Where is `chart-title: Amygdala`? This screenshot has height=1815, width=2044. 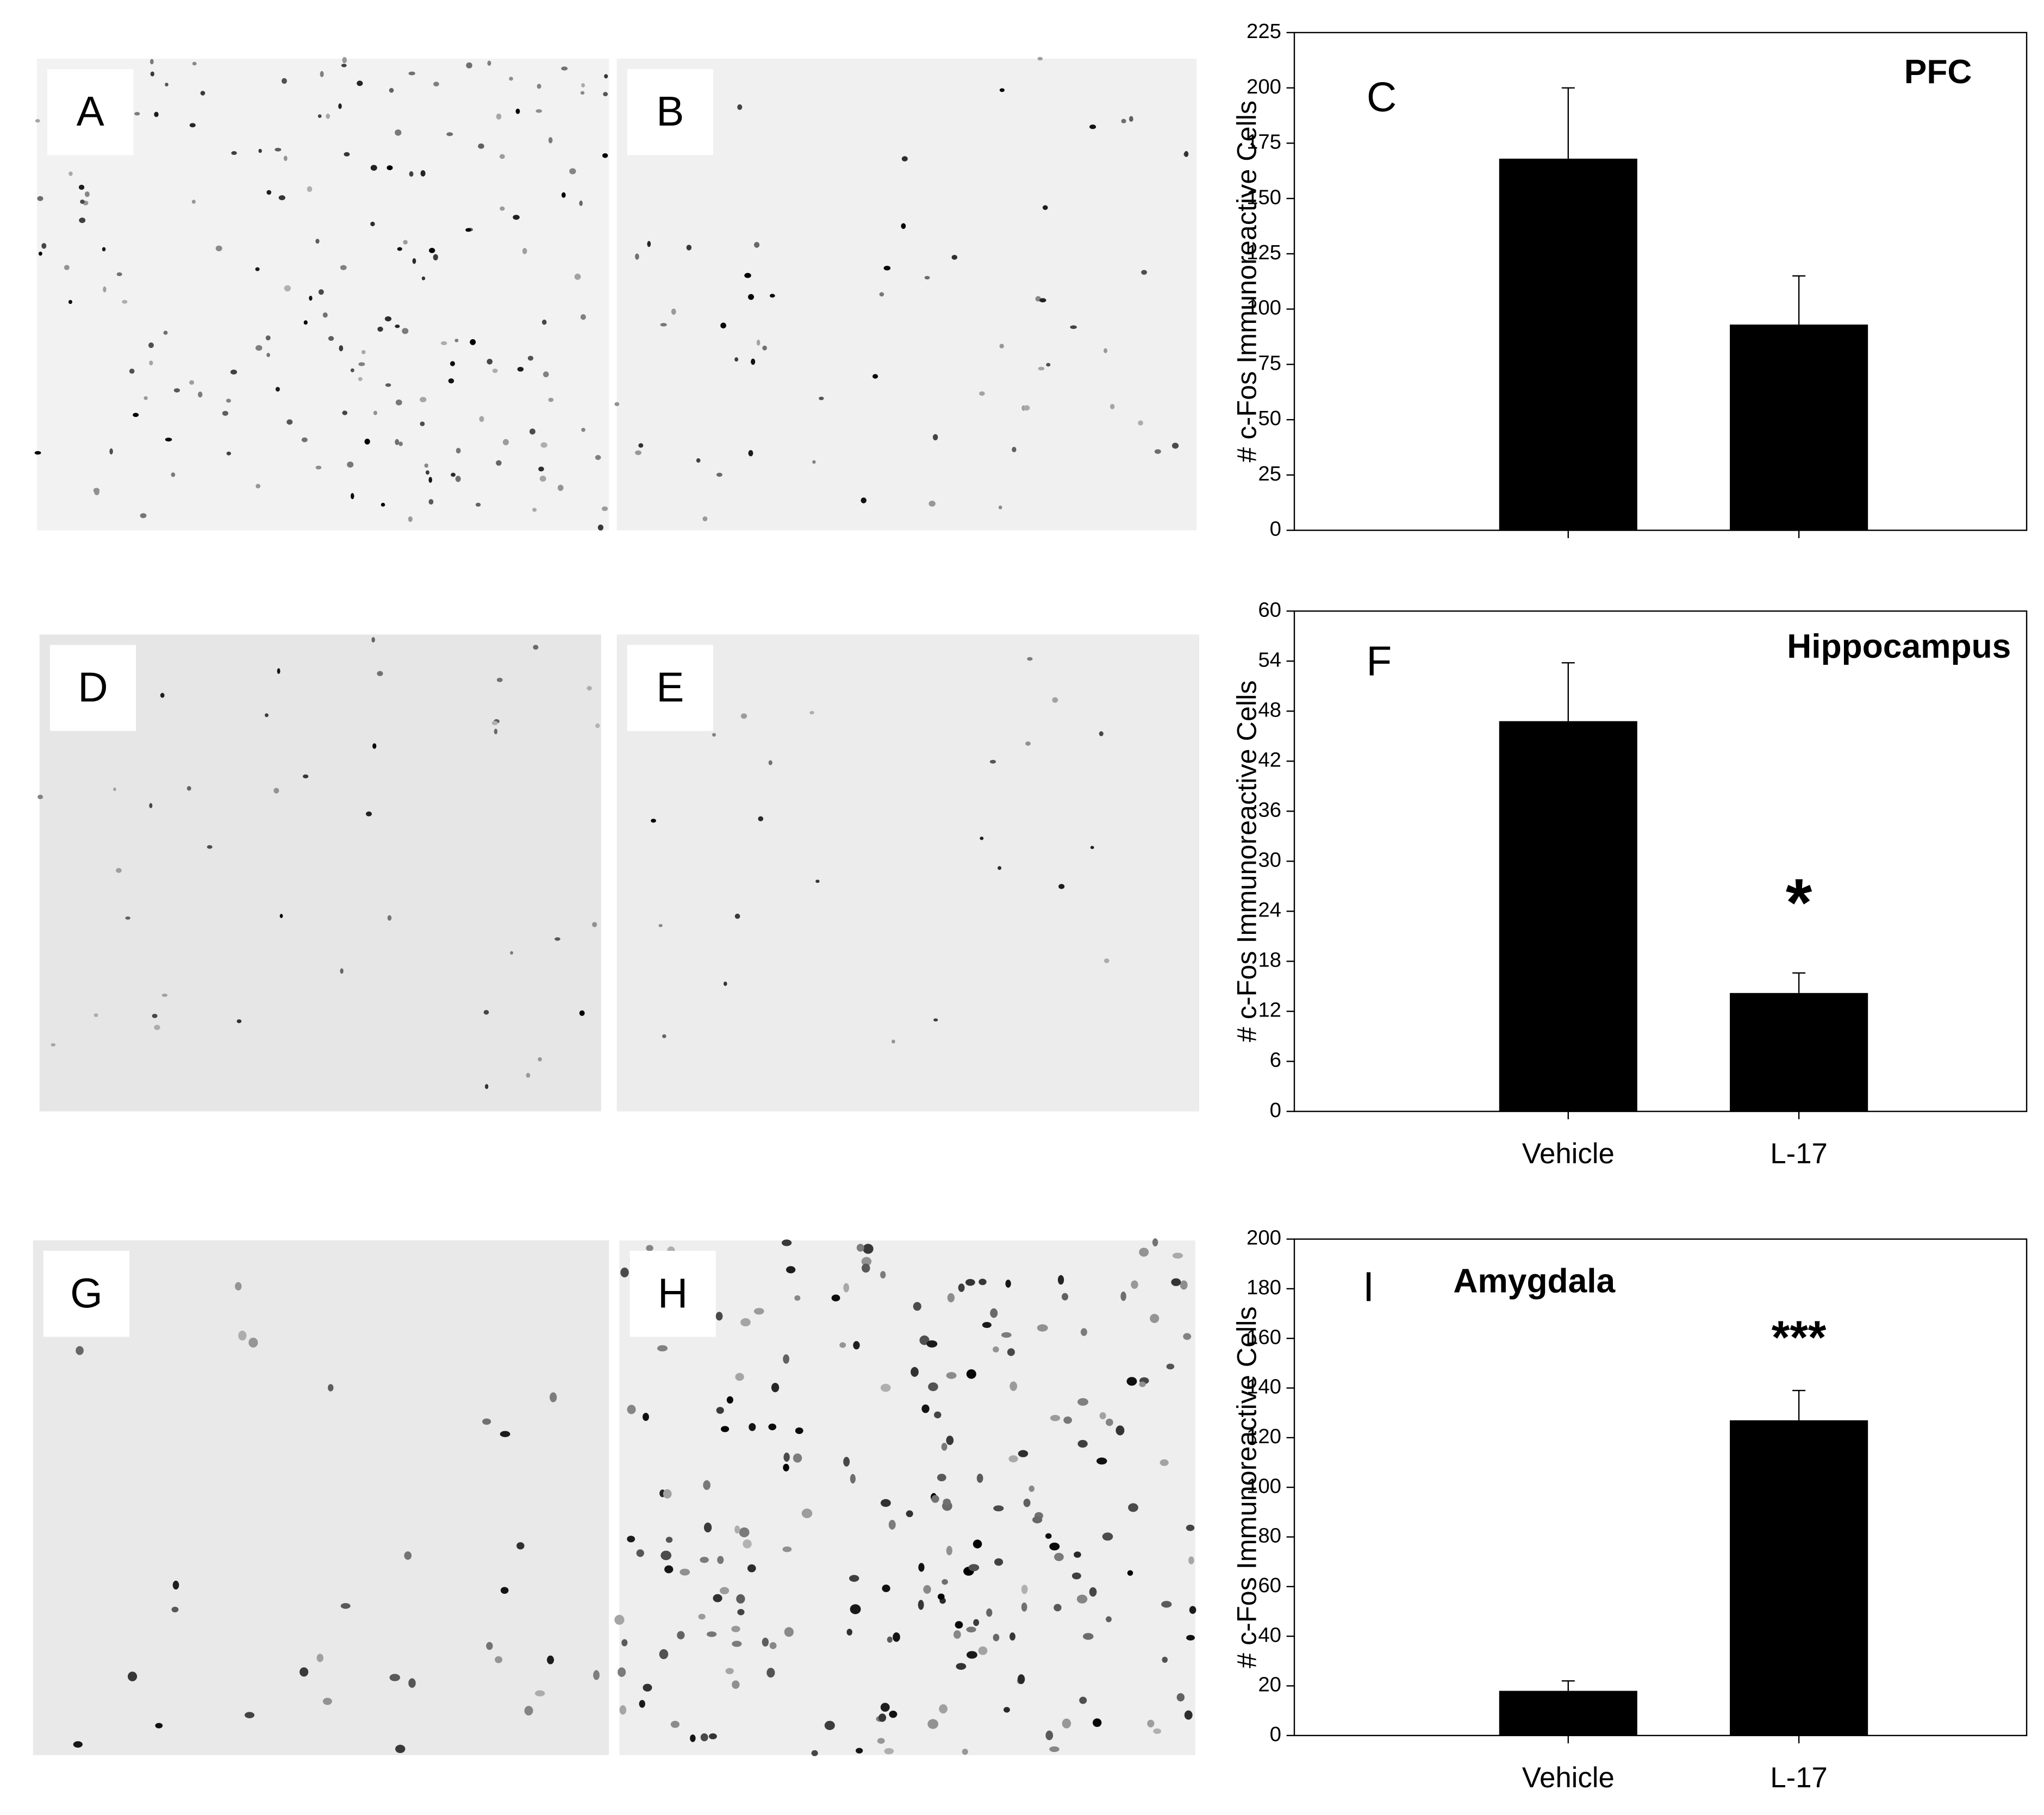
chart-title: Amygdala is located at coordinates (1534, 1281).